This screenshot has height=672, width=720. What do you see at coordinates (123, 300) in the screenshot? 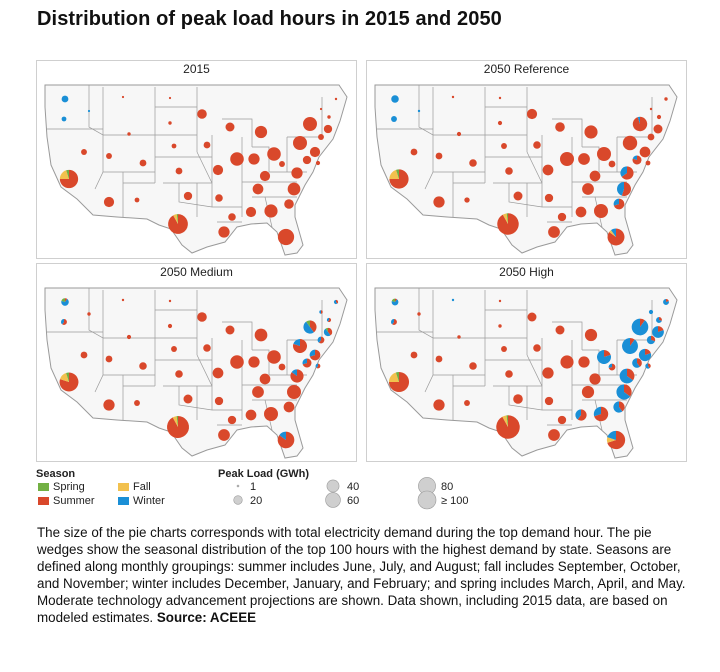
I see `state-pie-mt` at bounding box center [123, 300].